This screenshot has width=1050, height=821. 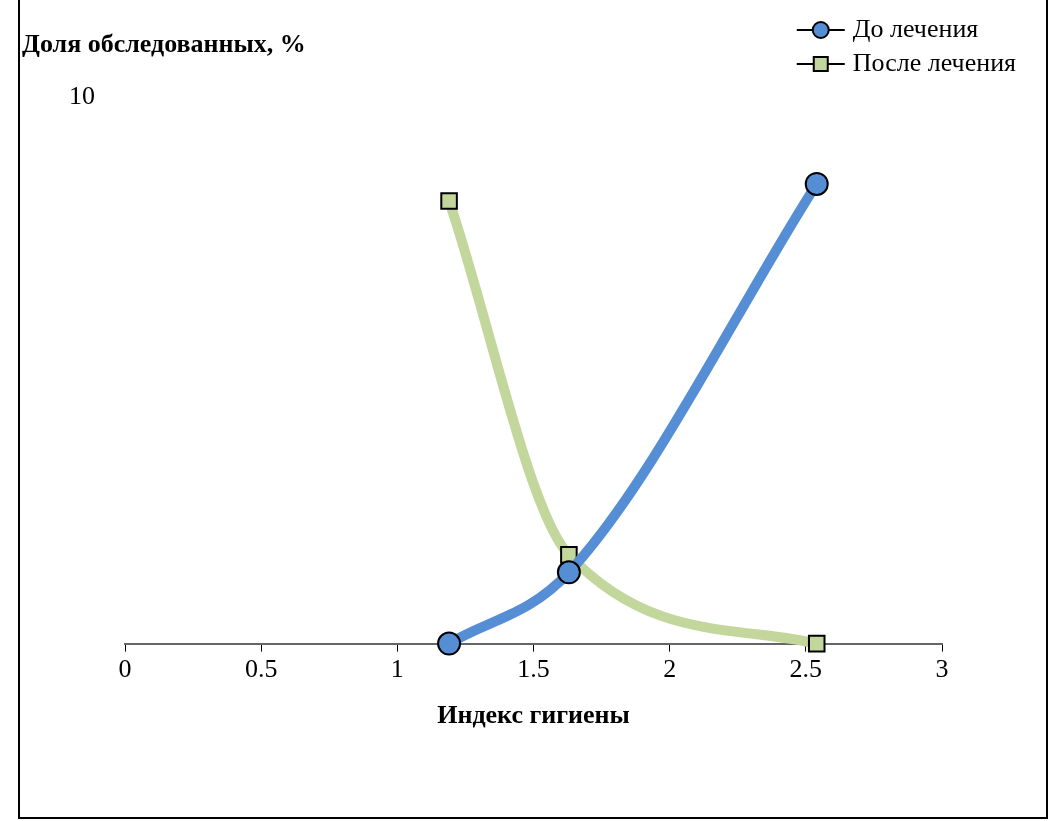 I want to click on x-tick-label: 2, so click(x=670, y=669).